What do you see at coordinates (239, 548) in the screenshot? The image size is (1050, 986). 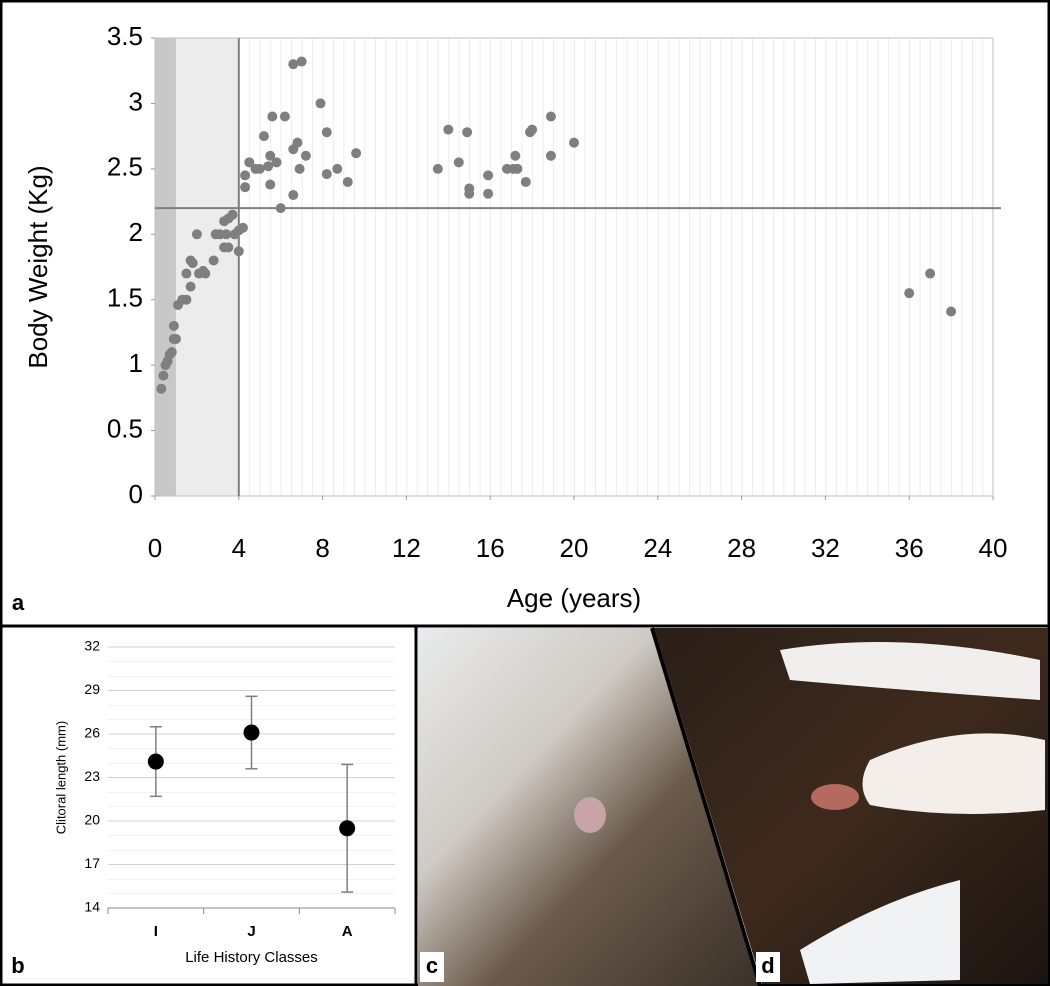 I see `x-tick-label: 4` at bounding box center [239, 548].